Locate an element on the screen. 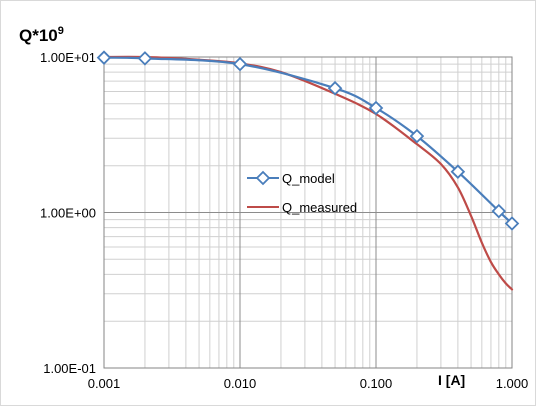 The width and height of the screenshot is (536, 407). x-tick-label: 0.100 is located at coordinates (376, 383).